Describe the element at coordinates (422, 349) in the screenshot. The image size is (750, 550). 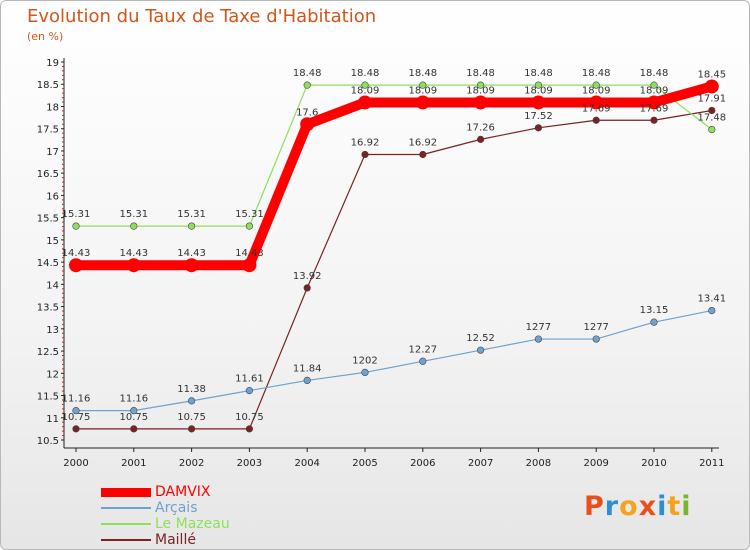
I see `data-label-arcais: 12.27` at that location.